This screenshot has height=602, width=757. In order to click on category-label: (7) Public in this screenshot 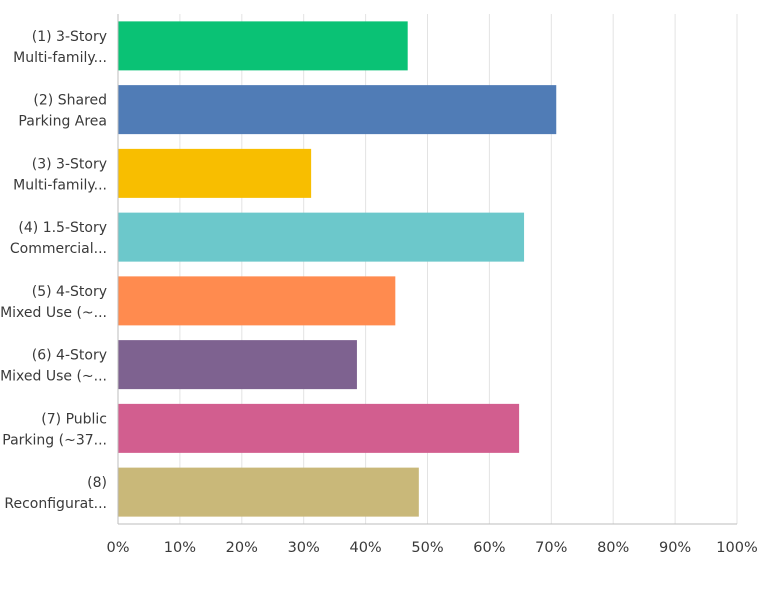, I will do `click(74, 419)`.